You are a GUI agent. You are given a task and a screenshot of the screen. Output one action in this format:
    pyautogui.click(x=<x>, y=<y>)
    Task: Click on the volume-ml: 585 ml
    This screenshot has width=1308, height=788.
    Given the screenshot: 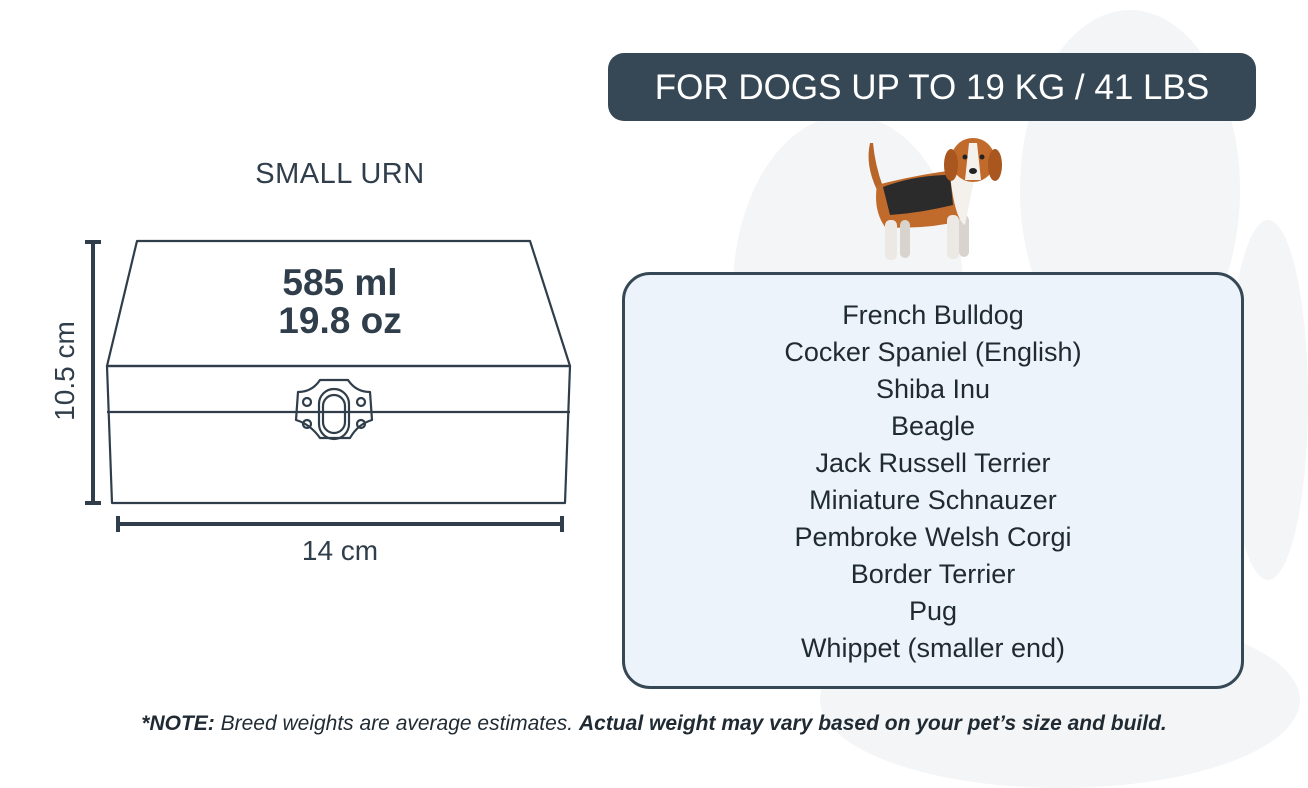 What is the action you would take?
    pyautogui.click(x=340, y=282)
    